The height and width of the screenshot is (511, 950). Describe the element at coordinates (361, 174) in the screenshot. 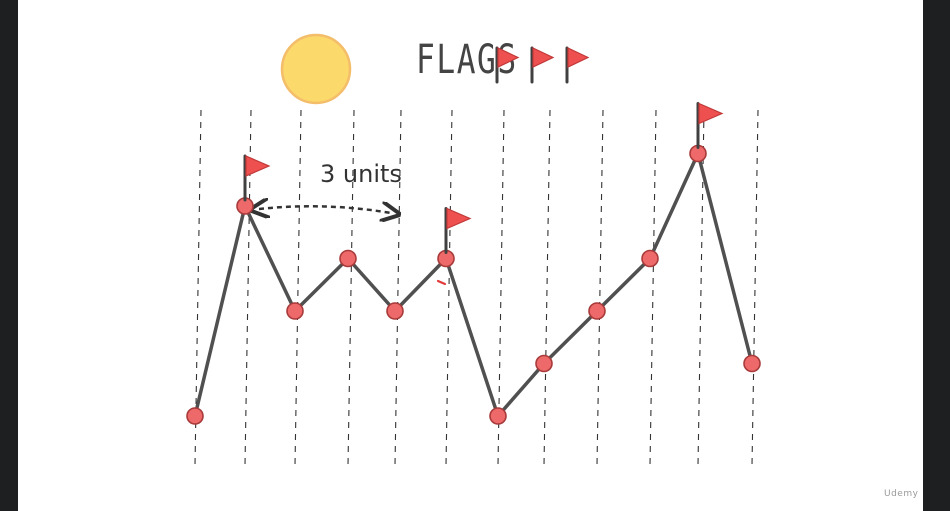

I see `distance-label: 3 units` at that location.